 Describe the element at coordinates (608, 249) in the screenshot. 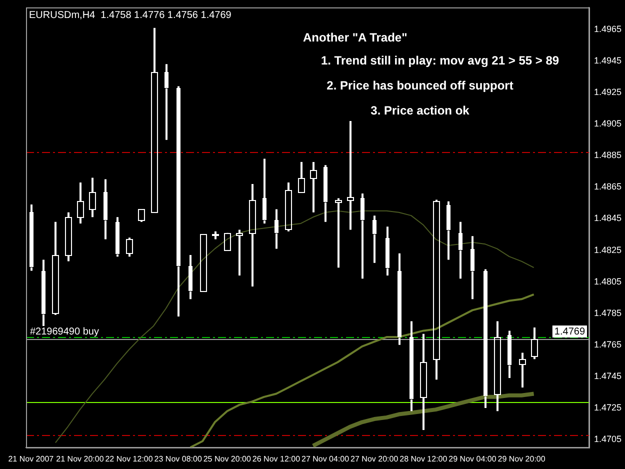

I see `y-tick-label: 1.4825` at that location.